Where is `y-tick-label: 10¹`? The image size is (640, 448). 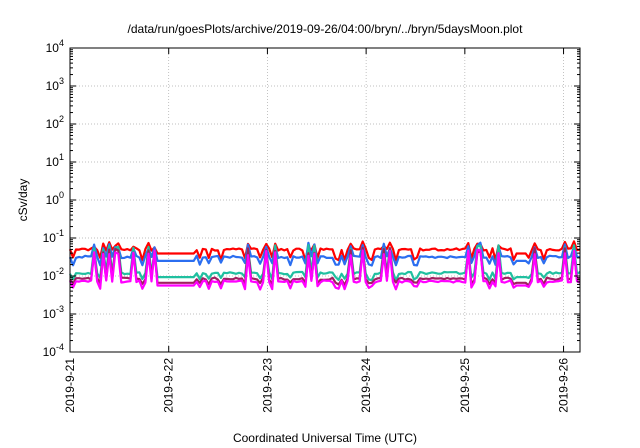 y-tick-label: 10¹ is located at coordinates (55, 160).